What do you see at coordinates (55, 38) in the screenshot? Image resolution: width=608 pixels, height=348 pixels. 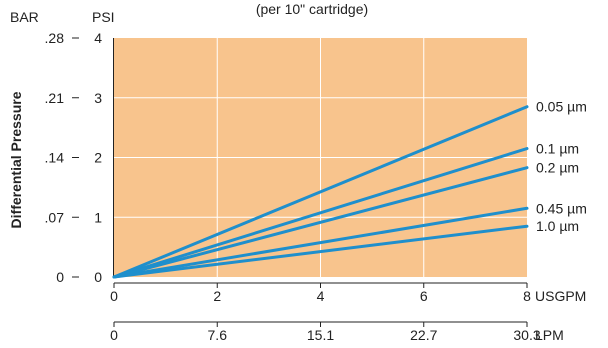 I see `y-tick-label-bar: .28` at bounding box center [55, 38].